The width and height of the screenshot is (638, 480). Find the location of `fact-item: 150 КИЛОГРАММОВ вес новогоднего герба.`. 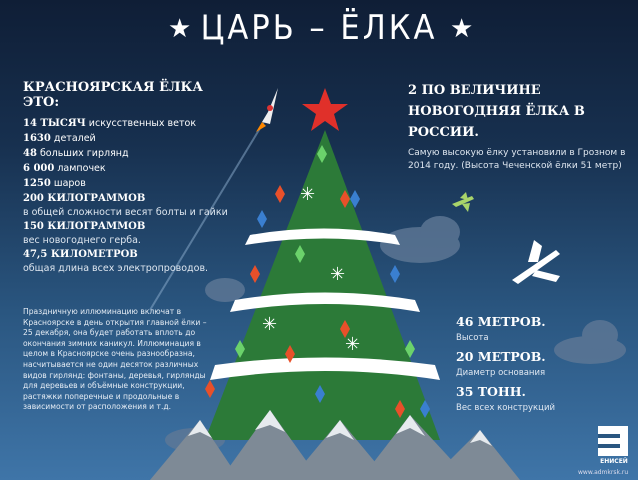

fact-item: 150 КИЛОГРАММОВ вес новогоднего герба. is located at coordinates (84, 233).